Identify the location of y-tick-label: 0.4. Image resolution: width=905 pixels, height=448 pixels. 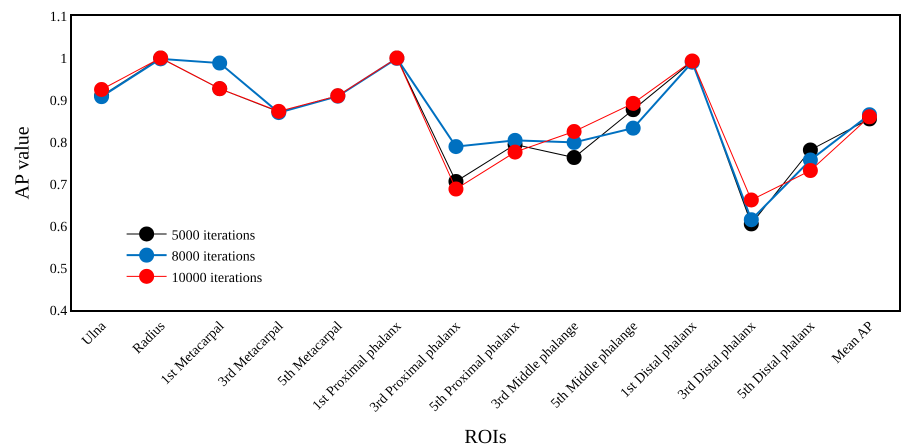
(59, 311).